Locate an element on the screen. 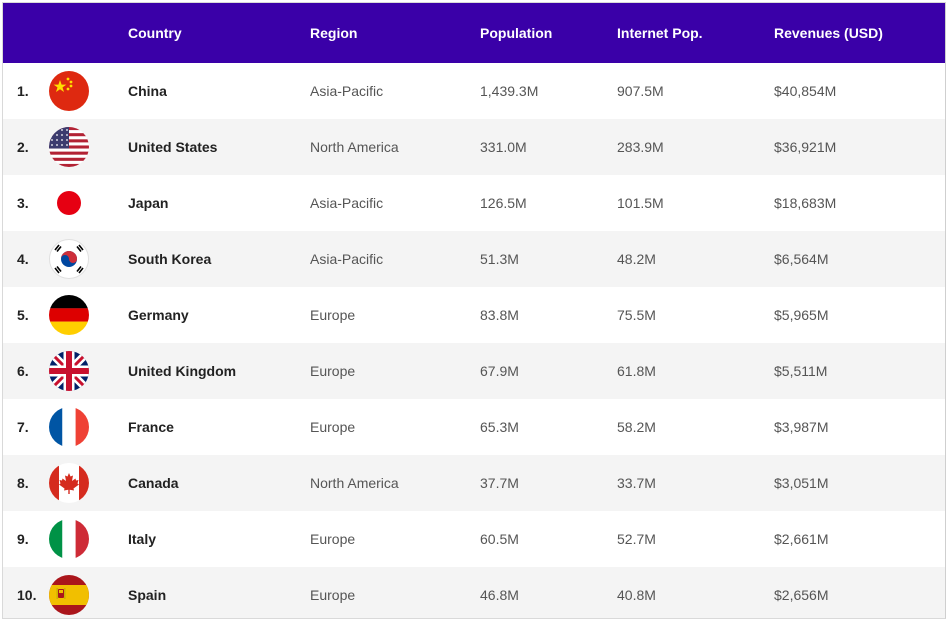 Image resolution: width=948 pixels, height=621 pixels. france-flag-icon is located at coordinates (69, 427).